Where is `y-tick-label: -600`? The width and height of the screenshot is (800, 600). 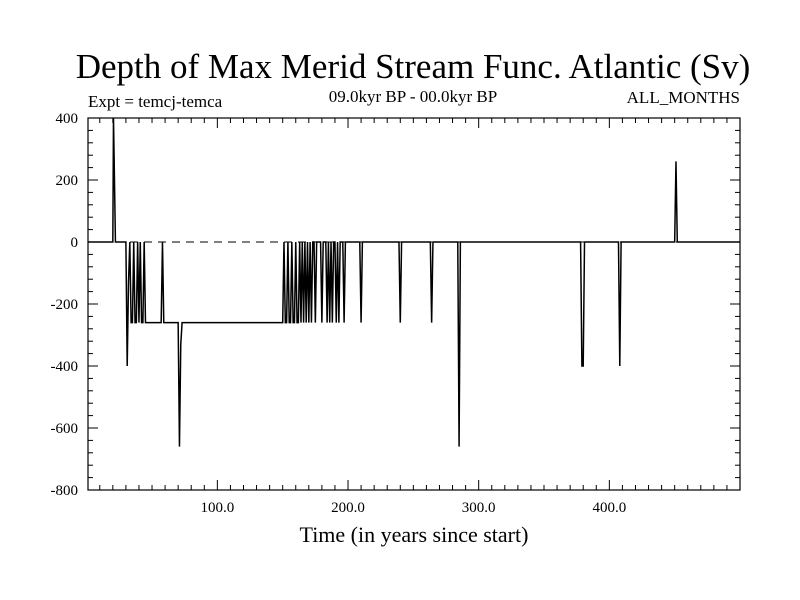
y-tick-label: -600 is located at coordinates (65, 429).